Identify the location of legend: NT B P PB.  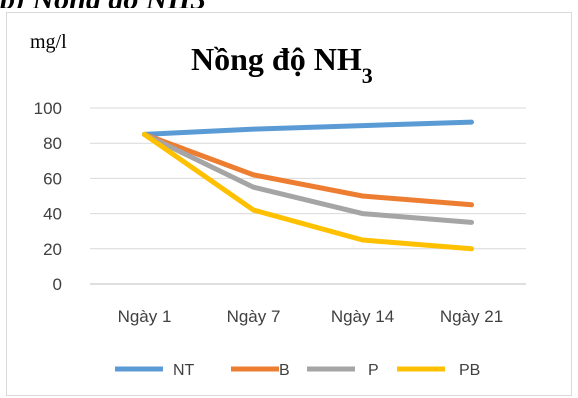
(297, 370).